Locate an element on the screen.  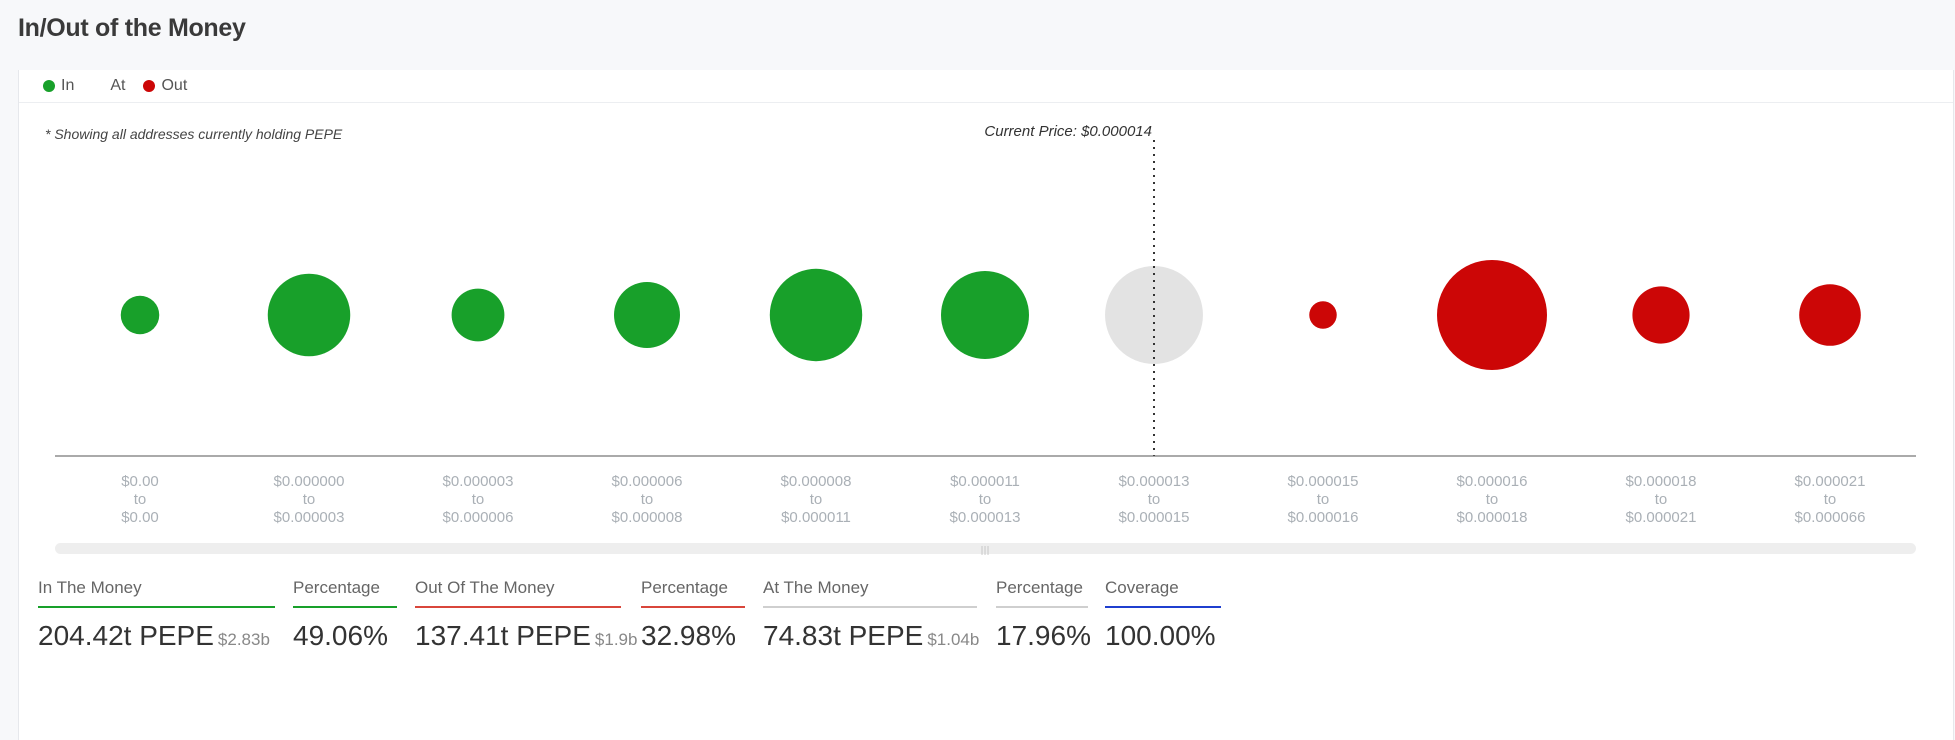
stat-amount: 74.83t PEPE is located at coordinates (843, 635).